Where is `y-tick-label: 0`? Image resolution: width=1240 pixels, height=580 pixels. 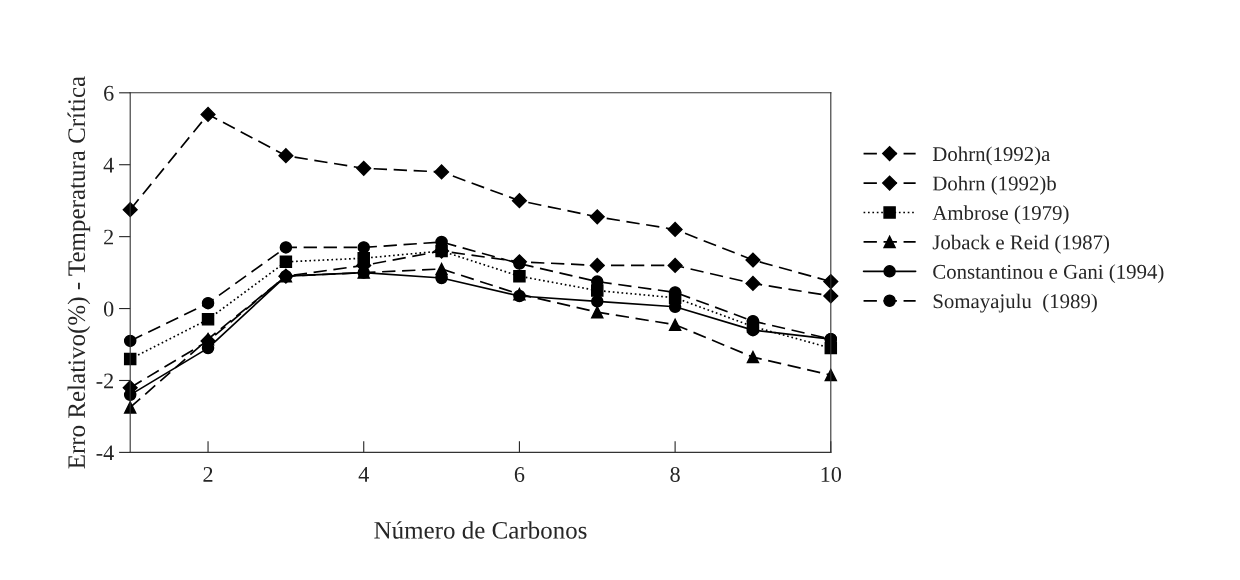
y-tick-label: 0 is located at coordinates (108, 309).